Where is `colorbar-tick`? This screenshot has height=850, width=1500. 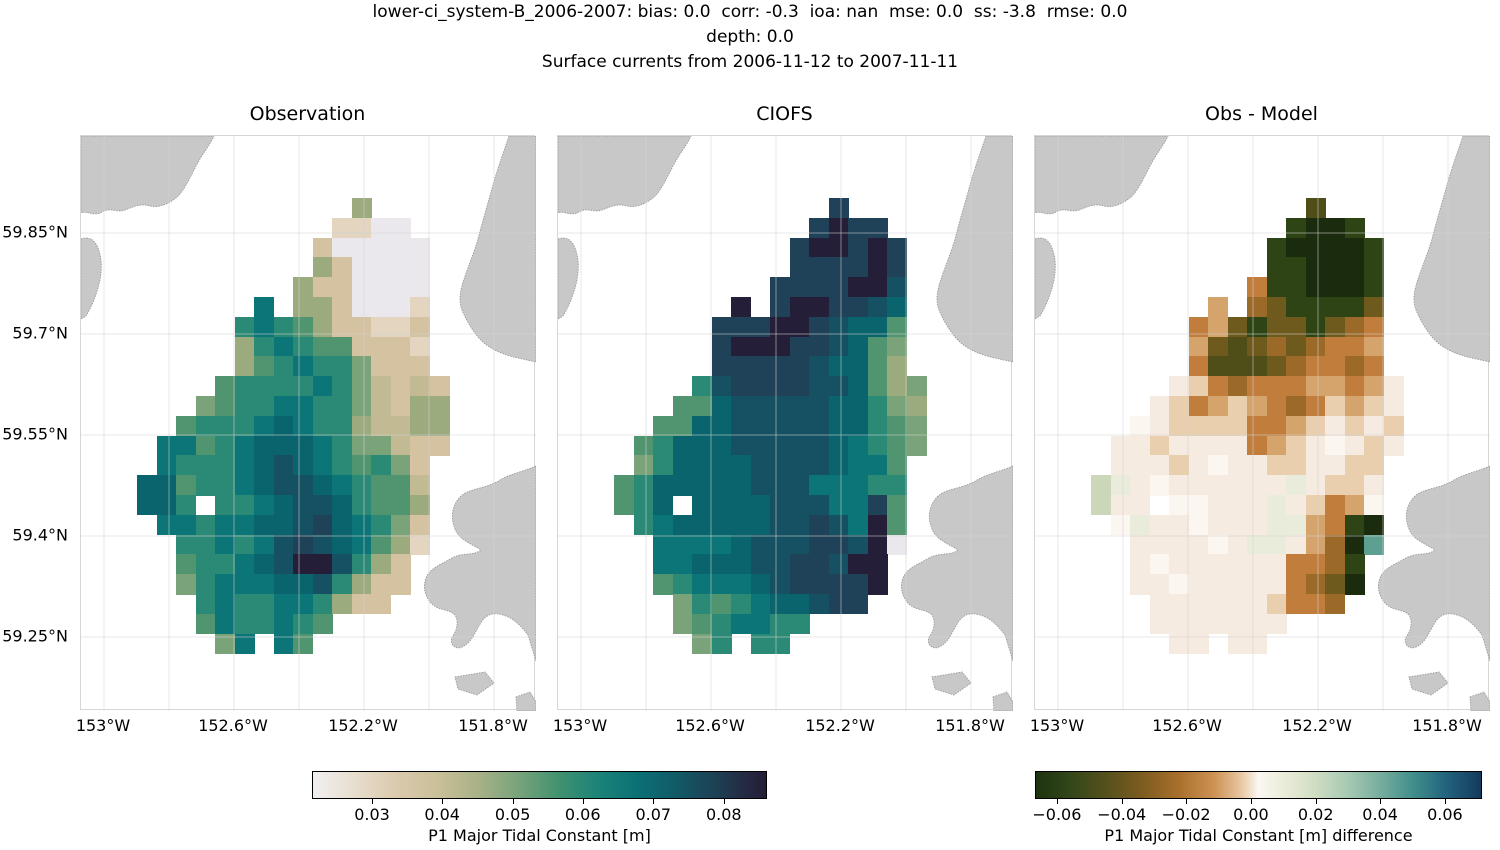
colorbar-tick is located at coordinates (724, 801).